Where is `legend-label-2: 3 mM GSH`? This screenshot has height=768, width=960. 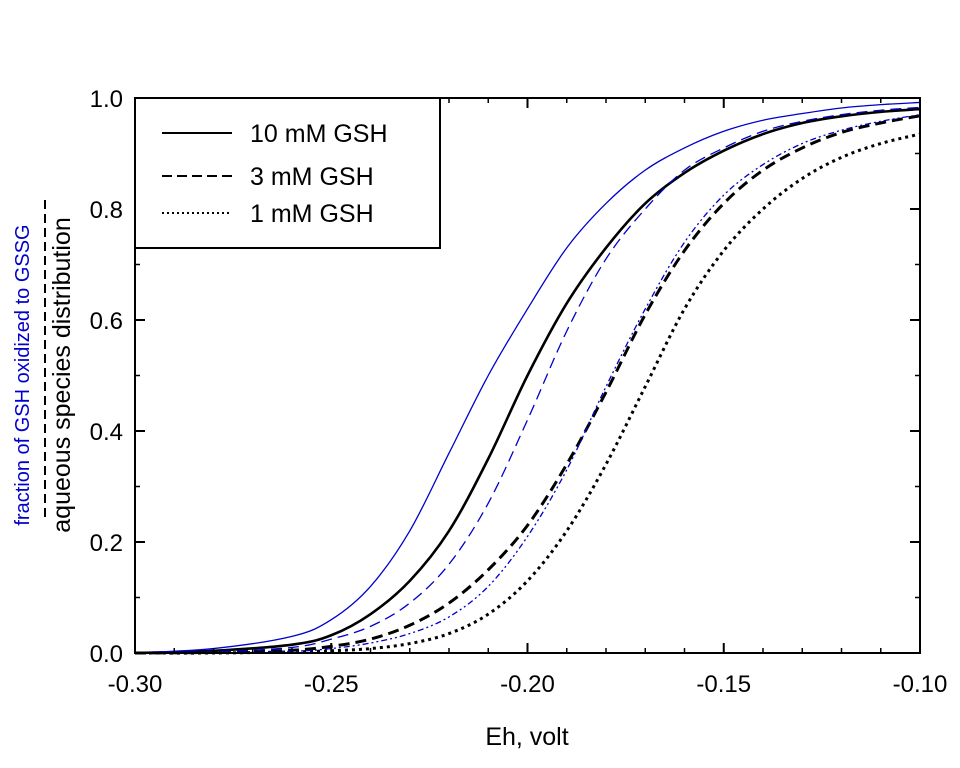 legend-label-2: 3 mM GSH is located at coordinates (312, 177).